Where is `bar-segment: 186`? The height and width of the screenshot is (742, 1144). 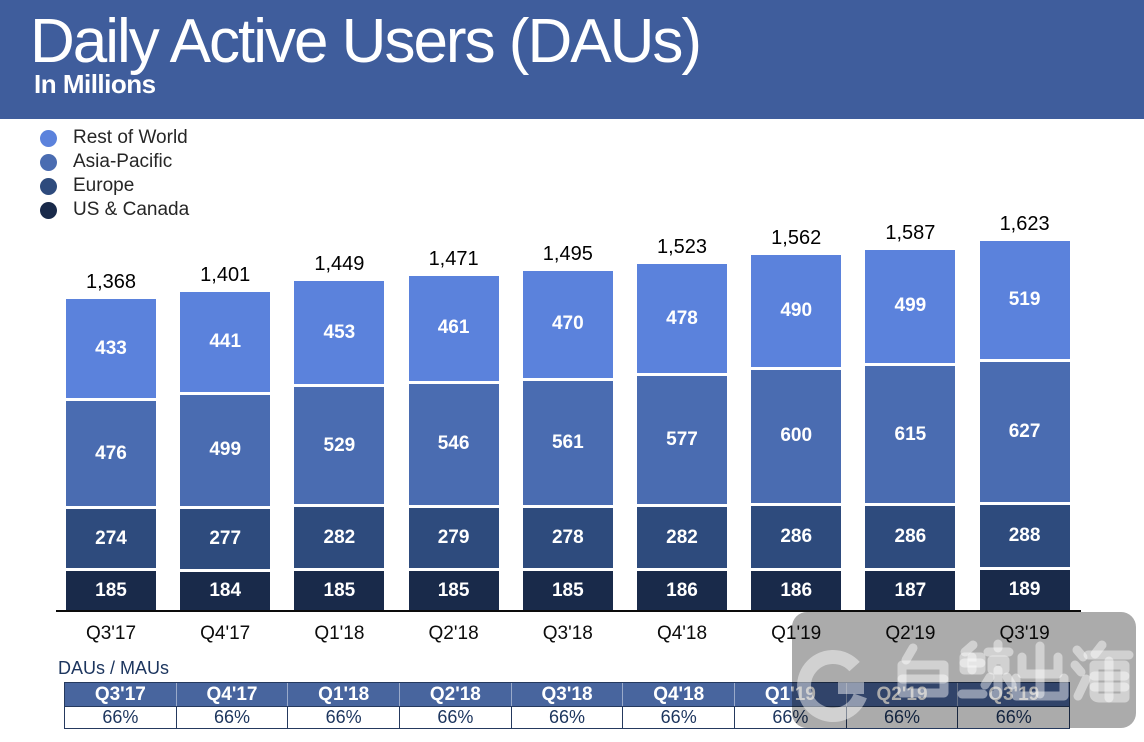 bar-segment: 186 is located at coordinates (682, 589).